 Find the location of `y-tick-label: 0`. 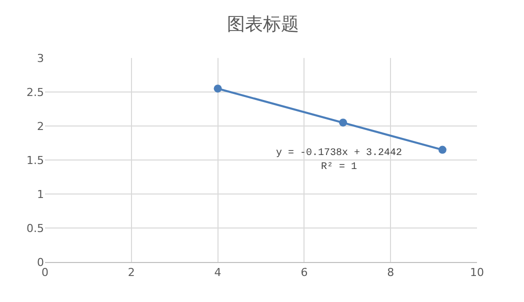

y-tick-label: 0 is located at coordinates (40, 262).